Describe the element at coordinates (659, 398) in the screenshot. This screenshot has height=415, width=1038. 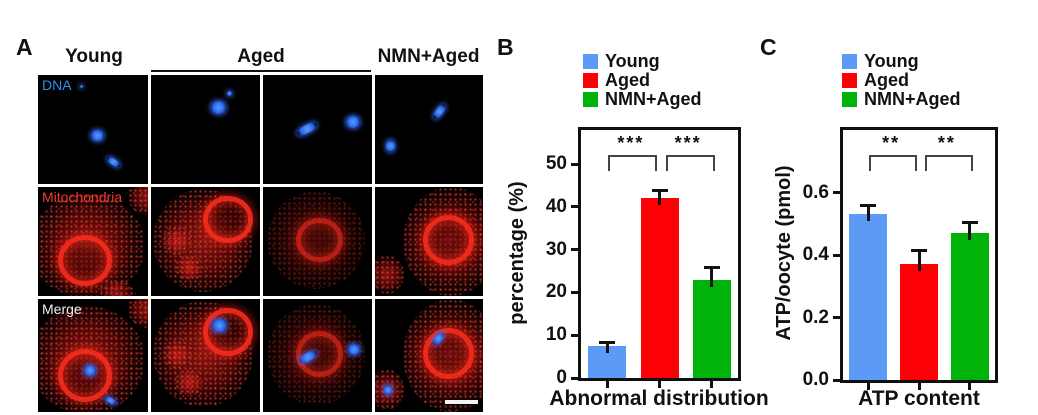
I see `x-axis-title: Abnormal distribution` at that location.